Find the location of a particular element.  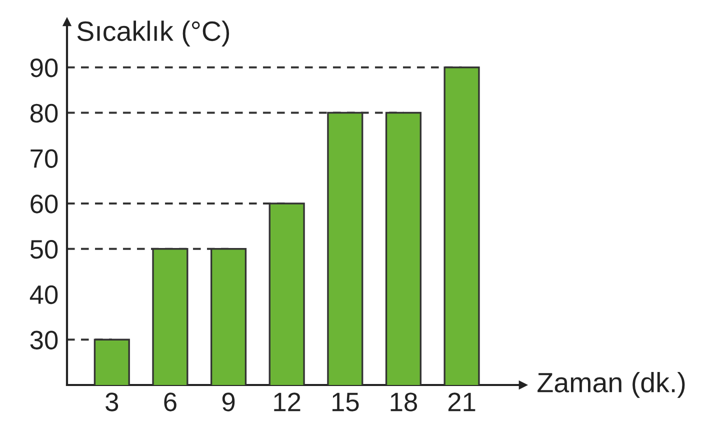

x-tick-label: 12 is located at coordinates (287, 402).